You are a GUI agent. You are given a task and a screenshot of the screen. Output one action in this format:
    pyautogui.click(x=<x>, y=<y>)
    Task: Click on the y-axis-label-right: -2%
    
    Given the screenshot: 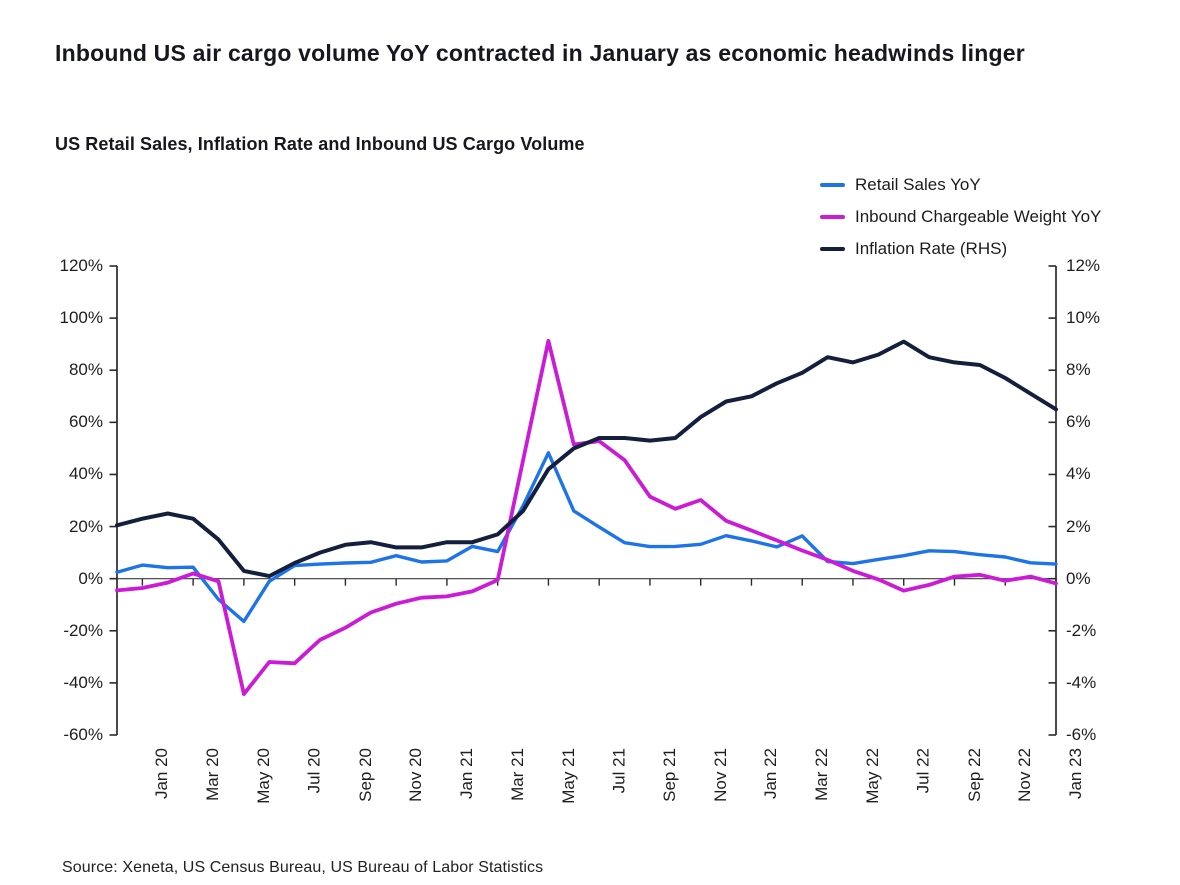 What is the action you would take?
    pyautogui.click(x=1081, y=630)
    